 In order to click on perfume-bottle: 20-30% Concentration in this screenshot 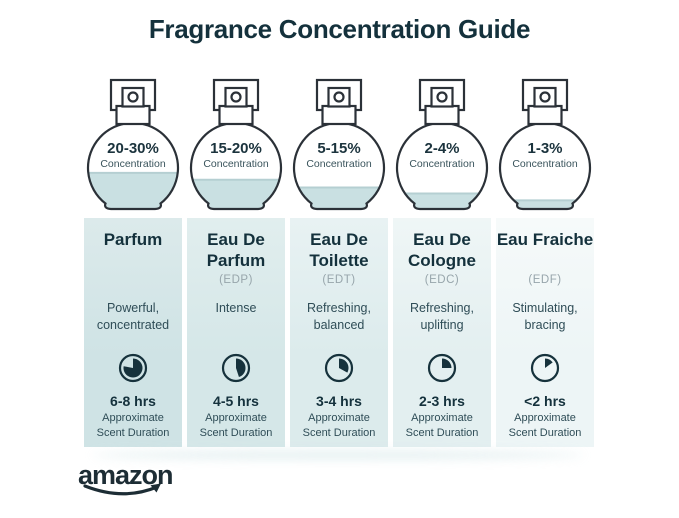, I will do `click(133, 144)`.